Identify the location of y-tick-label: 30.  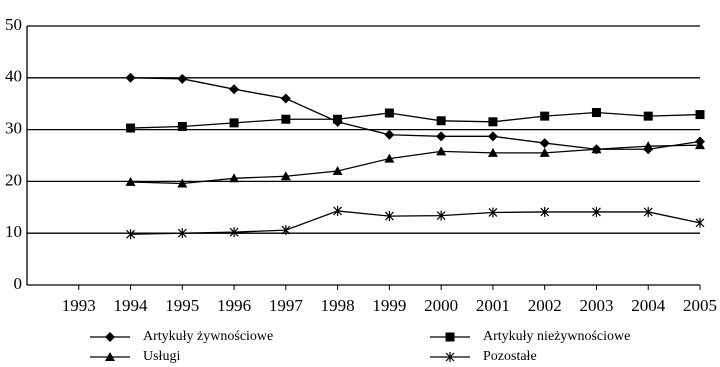
(13, 128).